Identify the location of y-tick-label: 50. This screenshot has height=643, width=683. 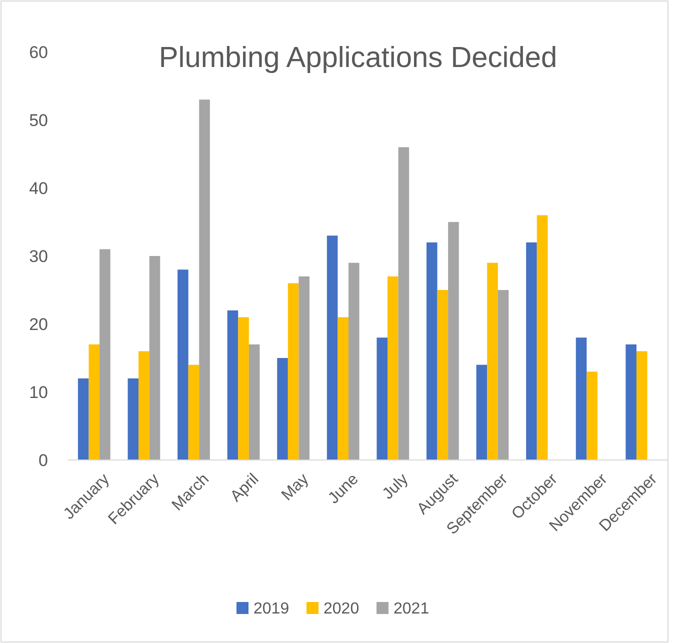
(38, 120).